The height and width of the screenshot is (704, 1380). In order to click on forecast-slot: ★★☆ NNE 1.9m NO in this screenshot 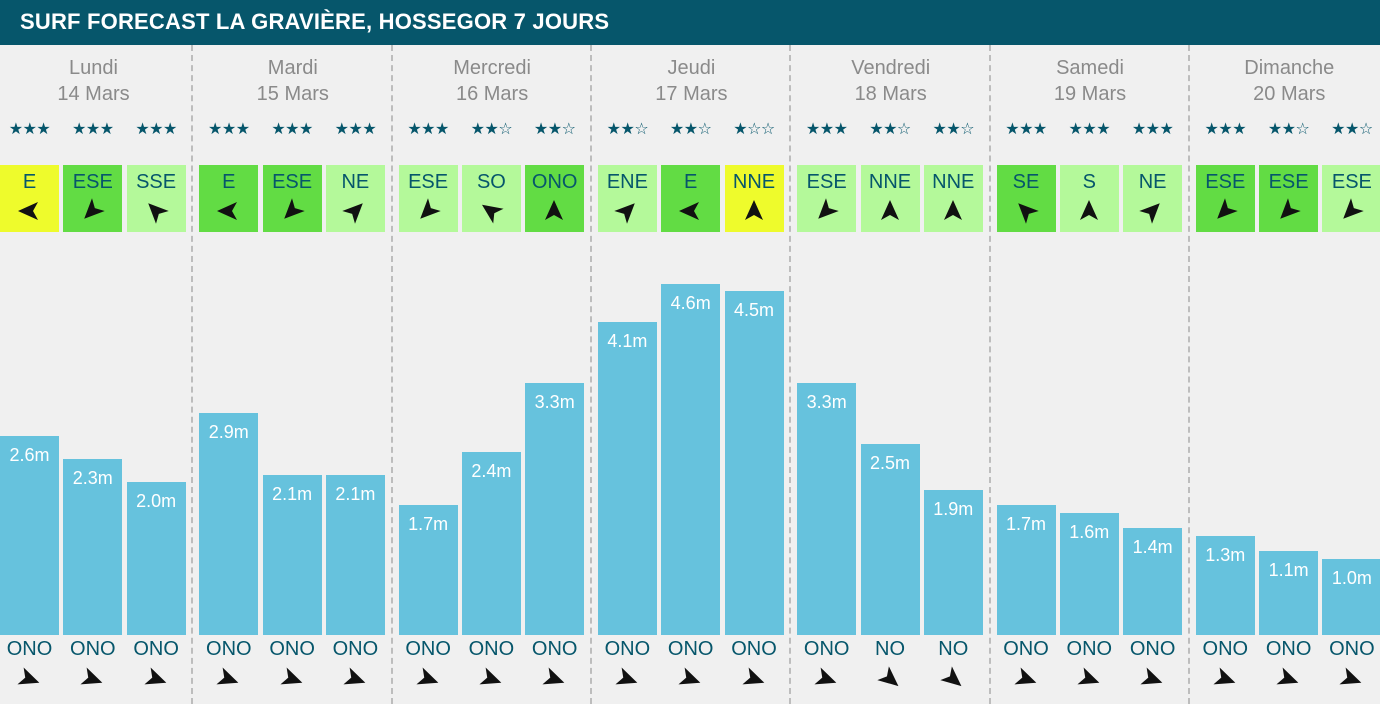, I will do `click(953, 374)`.